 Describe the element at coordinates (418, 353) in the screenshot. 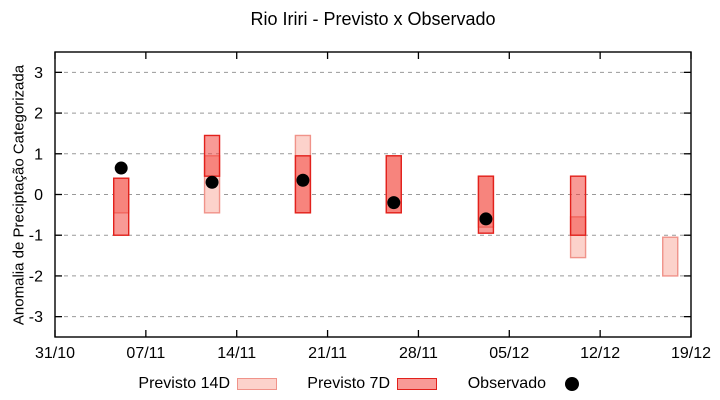

I see `x-tick-label: 28/11` at that location.